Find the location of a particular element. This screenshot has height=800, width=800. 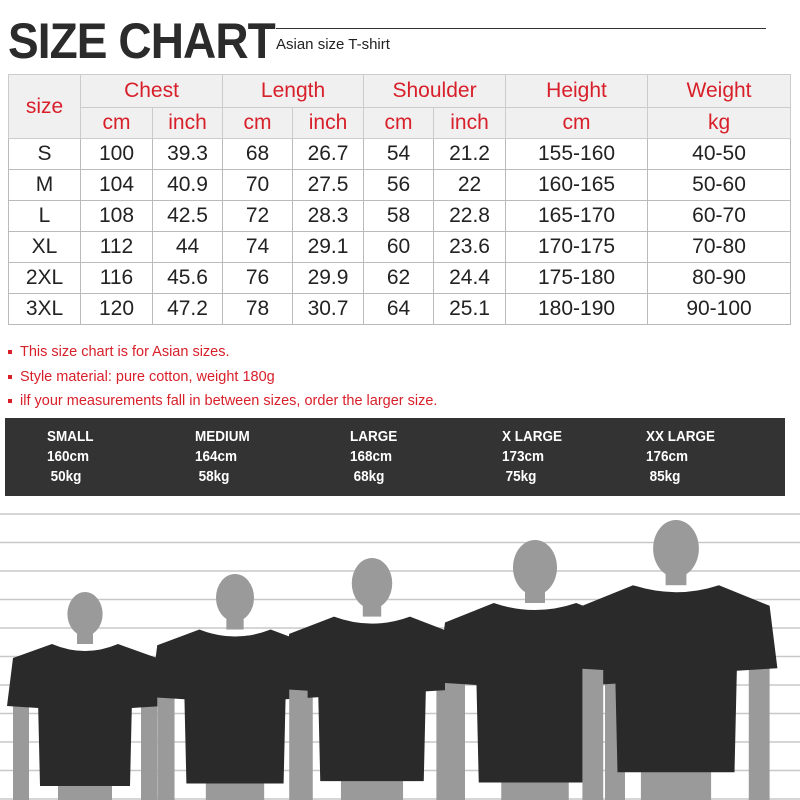

value-cell: 70-80 is located at coordinates (719, 247).